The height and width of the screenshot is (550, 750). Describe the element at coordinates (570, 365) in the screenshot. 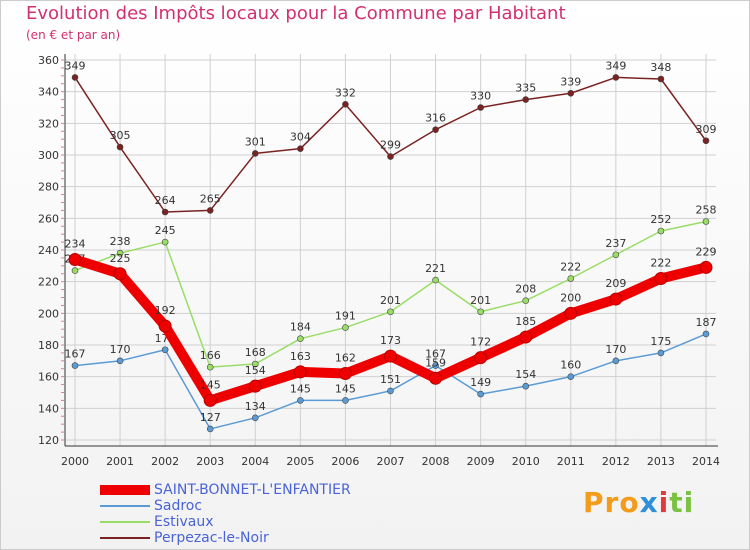

I see `data-label: 160` at that location.